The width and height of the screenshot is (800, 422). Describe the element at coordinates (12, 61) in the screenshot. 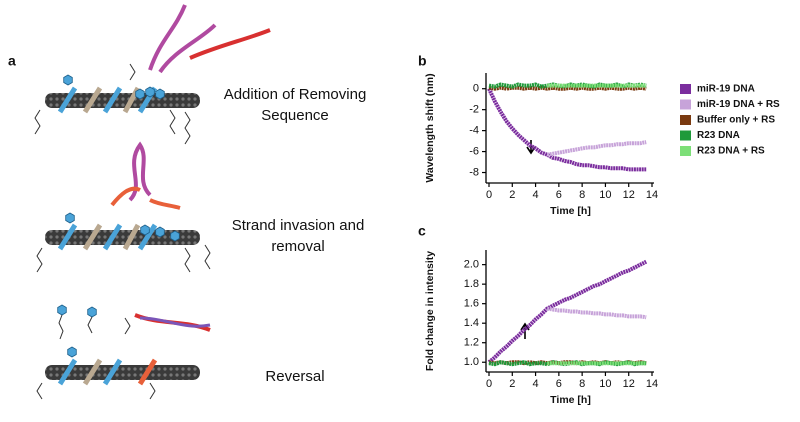

I see `panel-label: a` at that location.